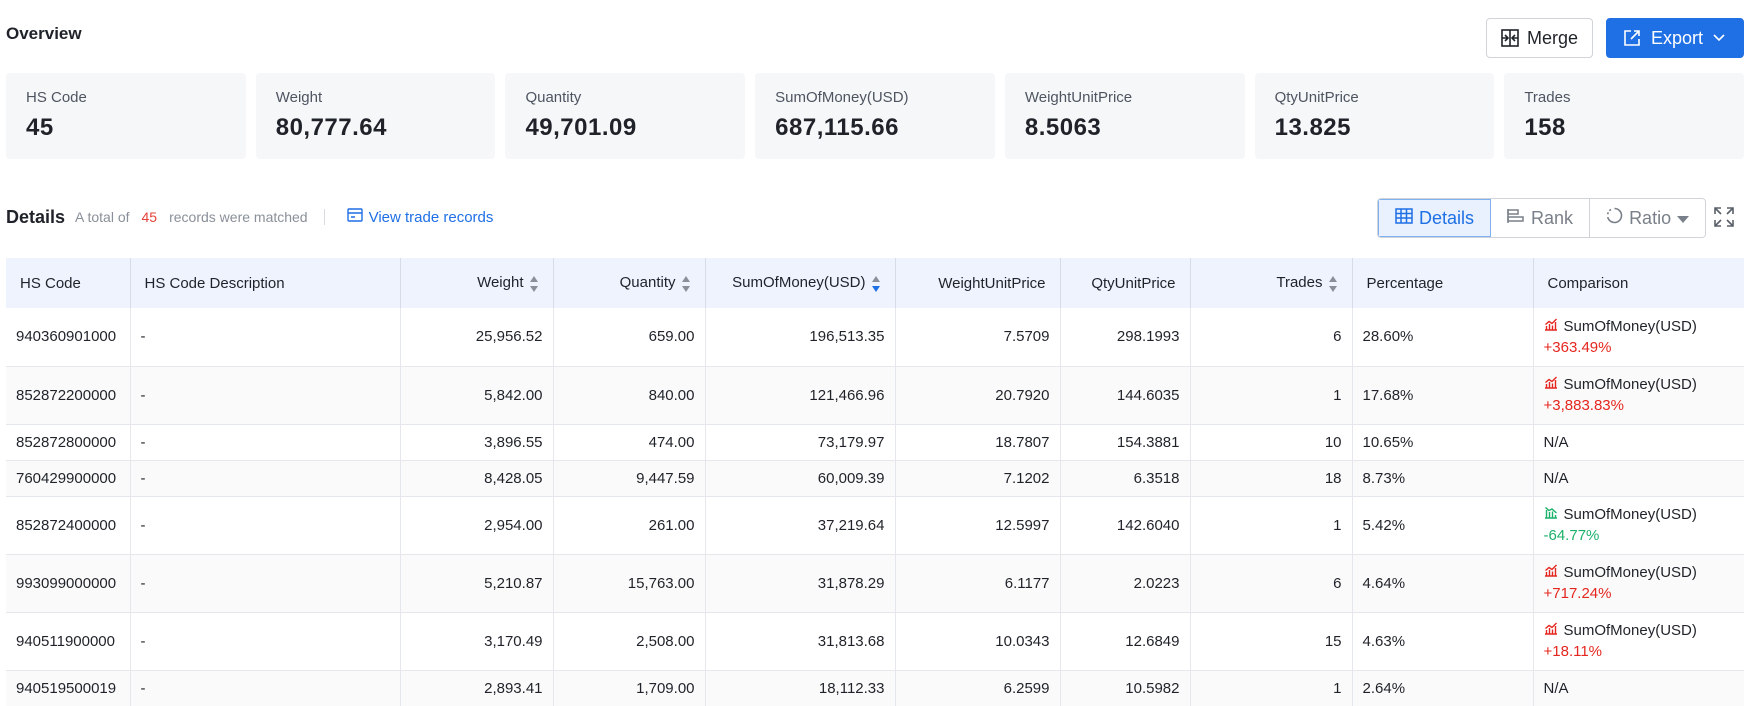  What do you see at coordinates (1125, 478) in the screenshot?
I see `cell-qty-unit-price: 6.3518` at bounding box center [1125, 478].